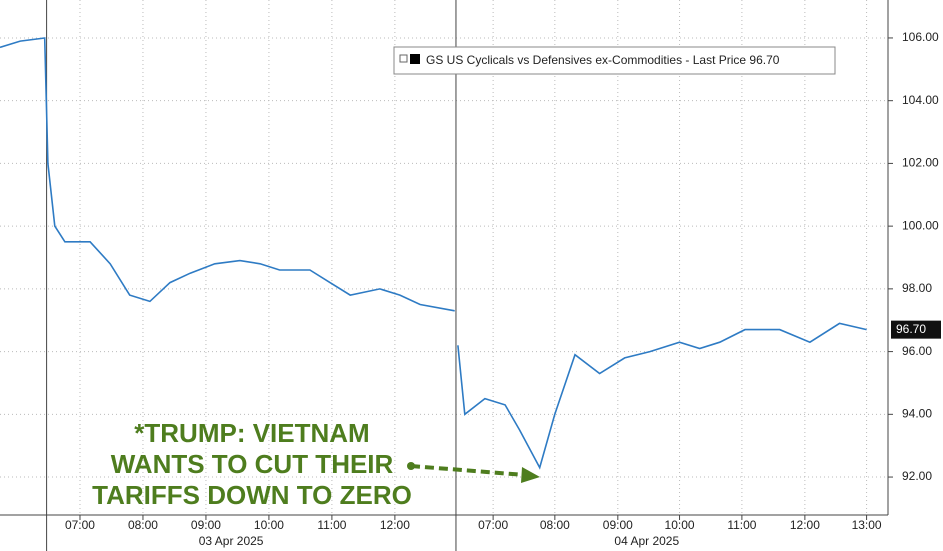  I want to click on y-tick-label: 98.00, so click(917, 288).